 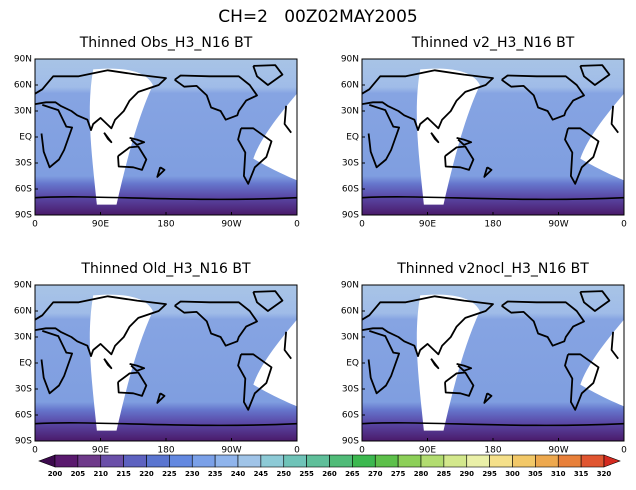 I want to click on colorbar-label: 280, so click(x=421, y=474).